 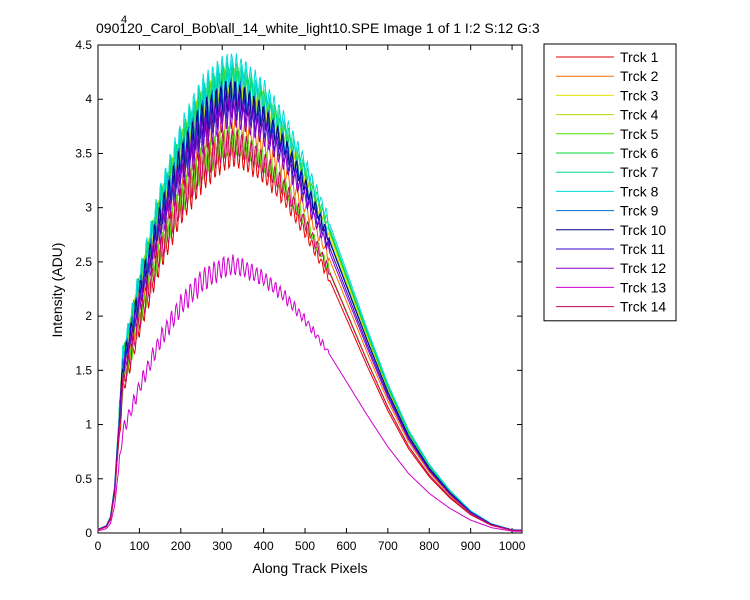 What do you see at coordinates (643, 230) in the screenshot?
I see `legend-entry-10: Trck 10` at bounding box center [643, 230].